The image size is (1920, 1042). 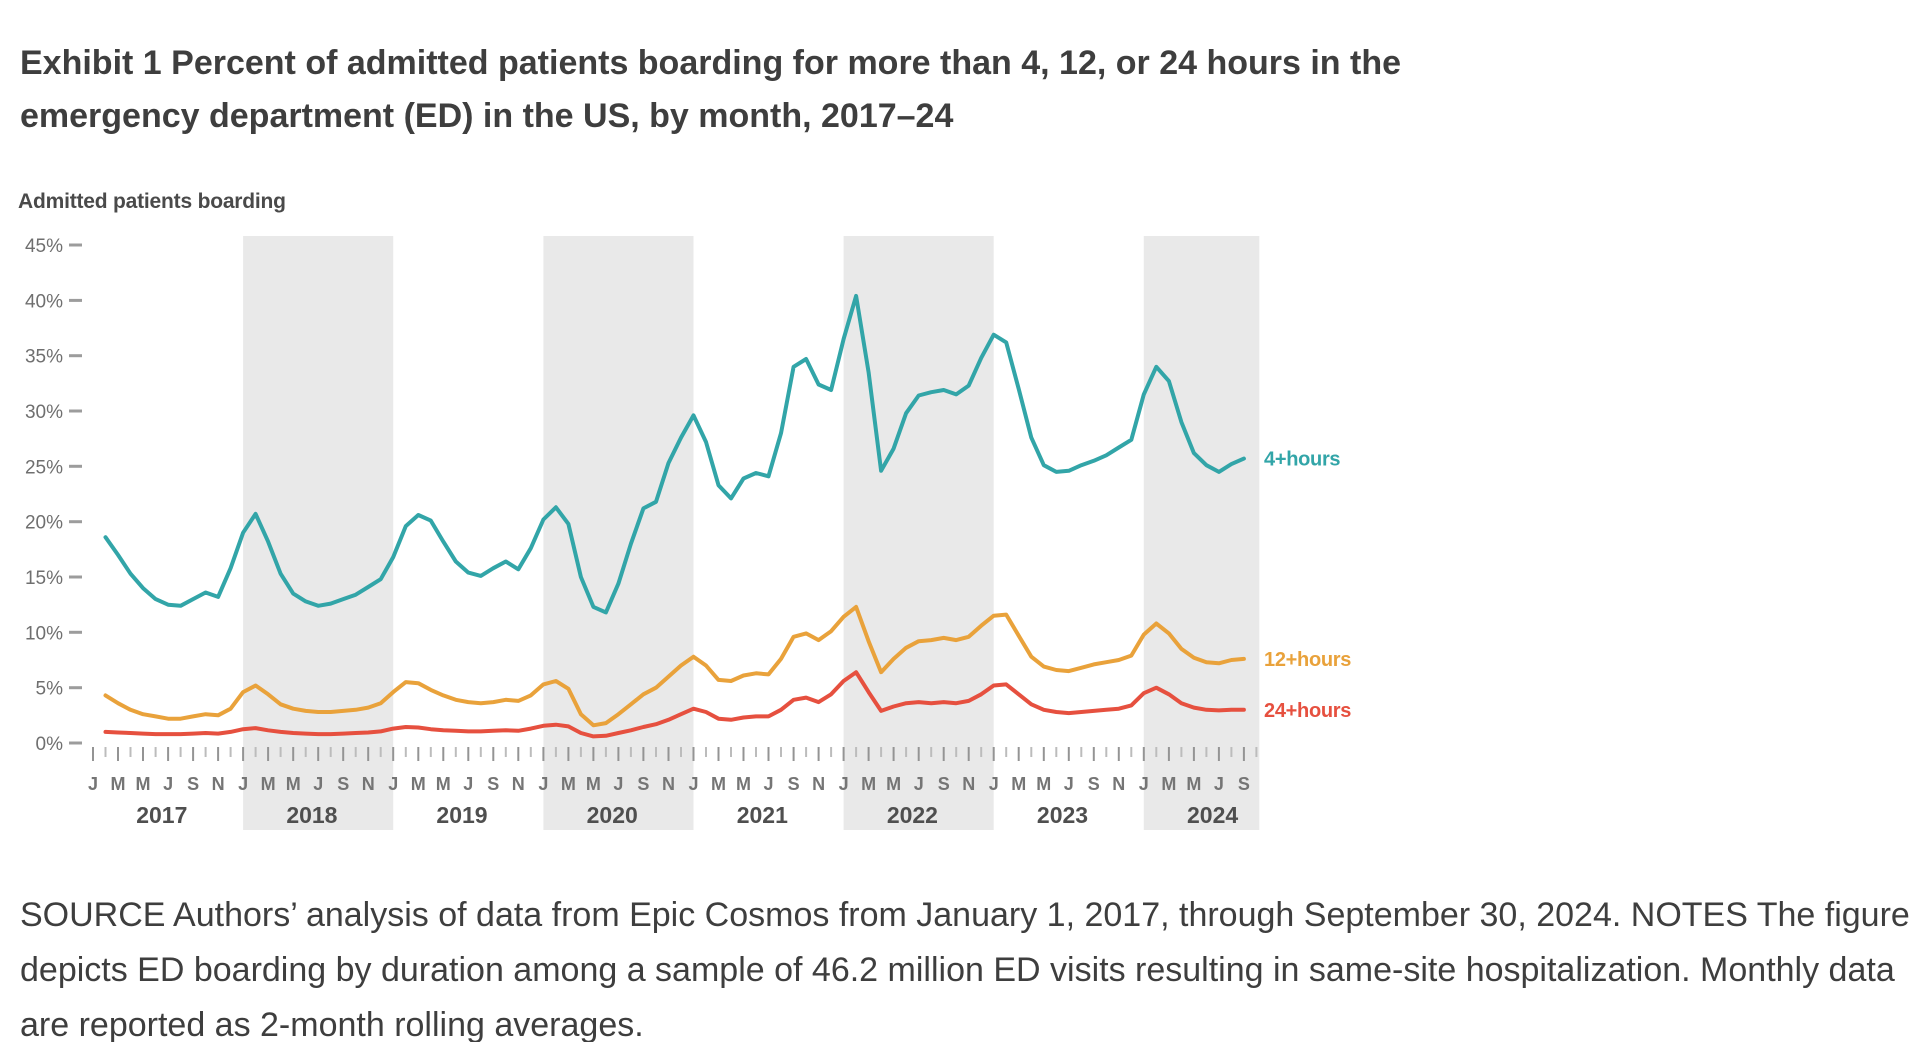 I want to click on y-tick-label-20: 20%, so click(x=44, y=523).